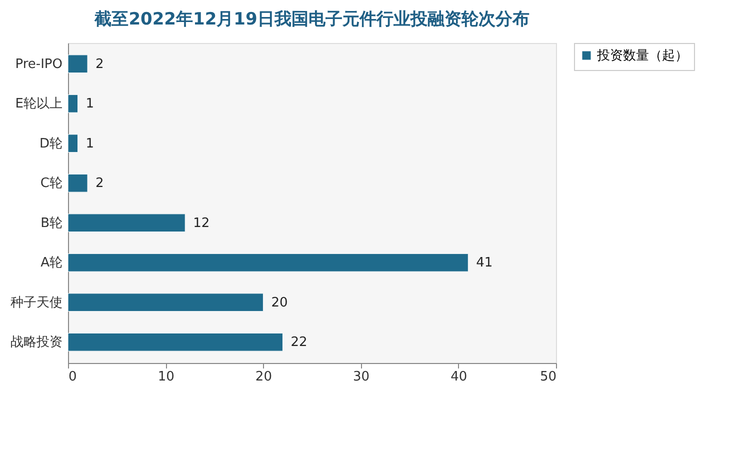 The width and height of the screenshot is (750, 461). I want to click on data-label: 22, so click(299, 342).